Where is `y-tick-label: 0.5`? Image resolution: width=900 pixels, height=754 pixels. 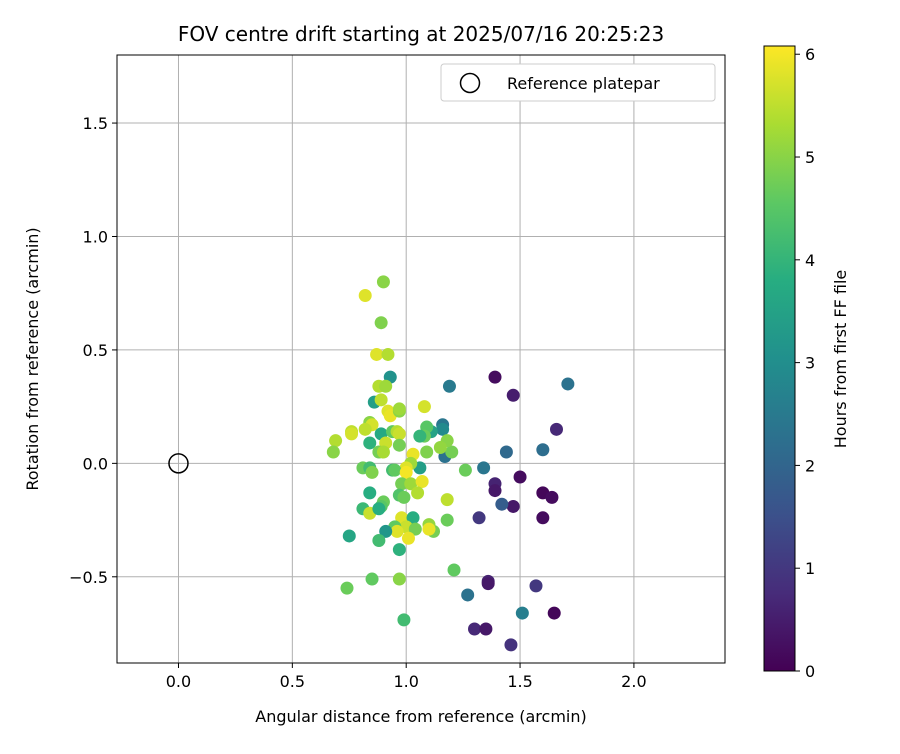 y-tick-label: 0.5 is located at coordinates (95, 350).